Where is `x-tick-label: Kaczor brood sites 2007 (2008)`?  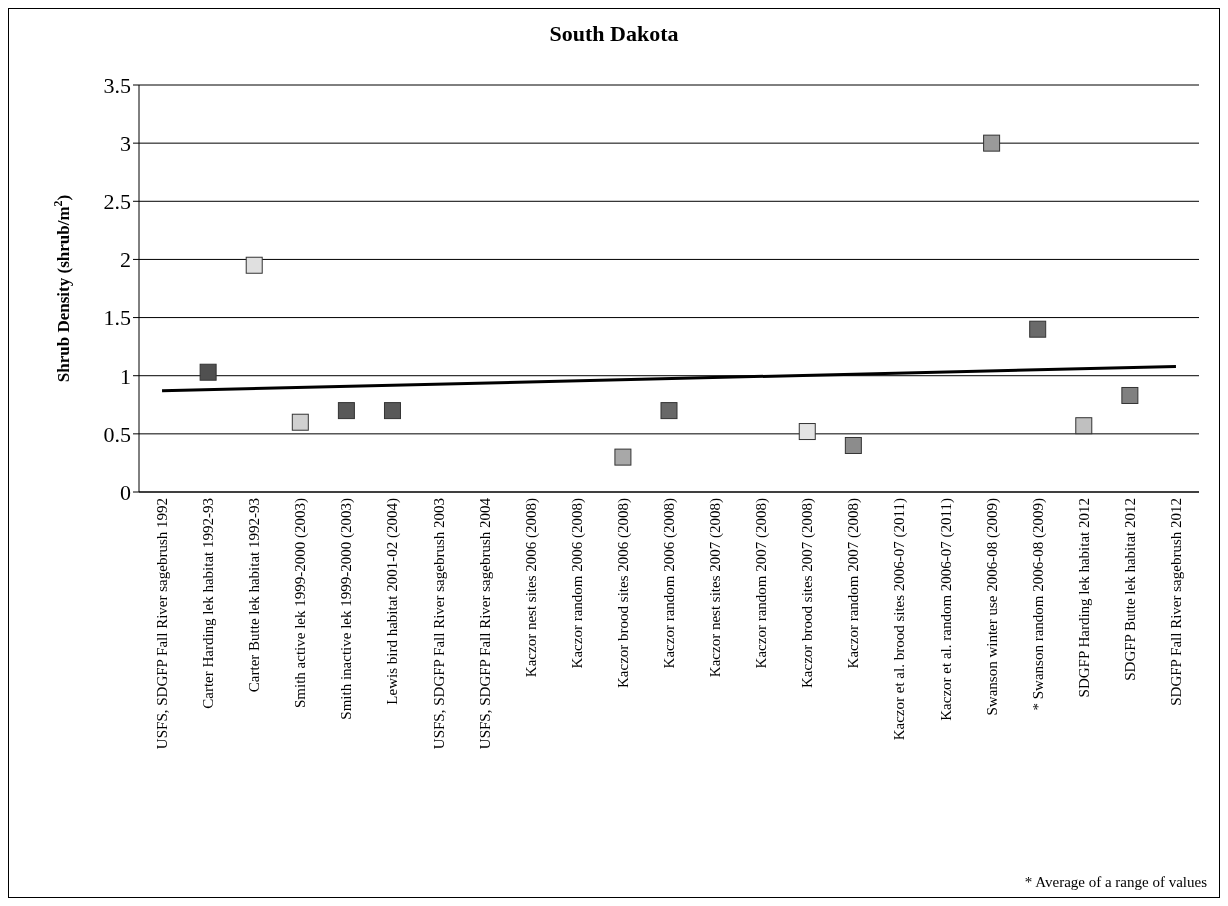 x-tick-label: Kaczor brood sites 2007 (2008) is located at coordinates (808, 593).